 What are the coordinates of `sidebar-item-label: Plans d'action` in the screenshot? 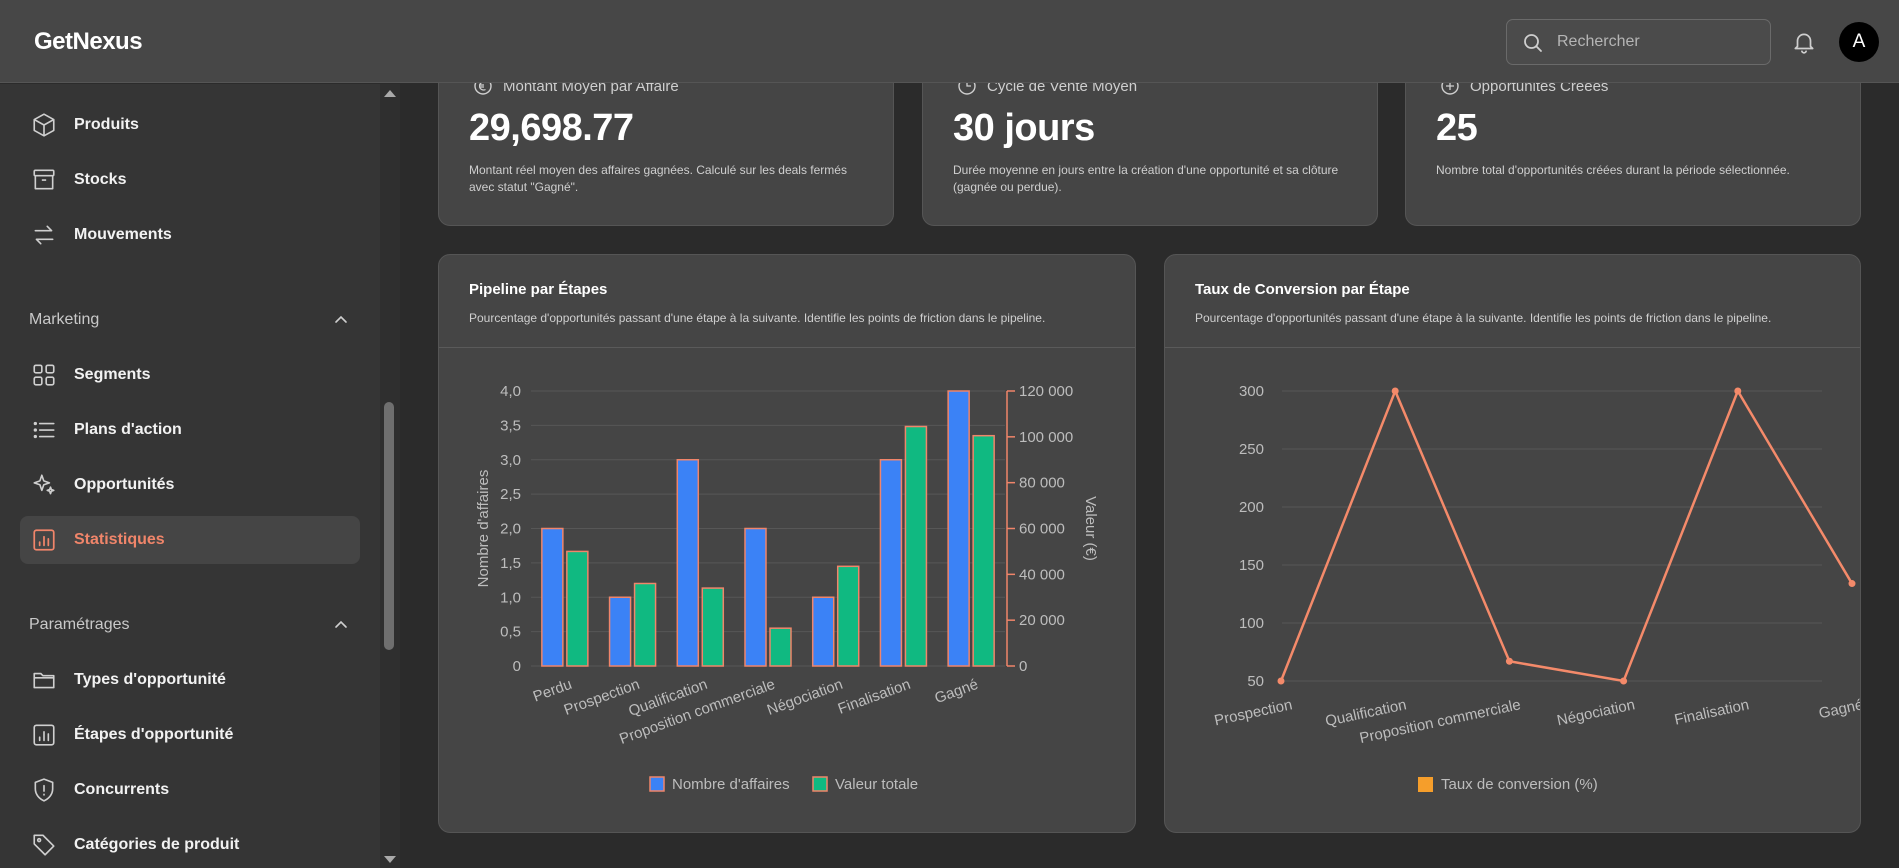 It's located at (128, 429).